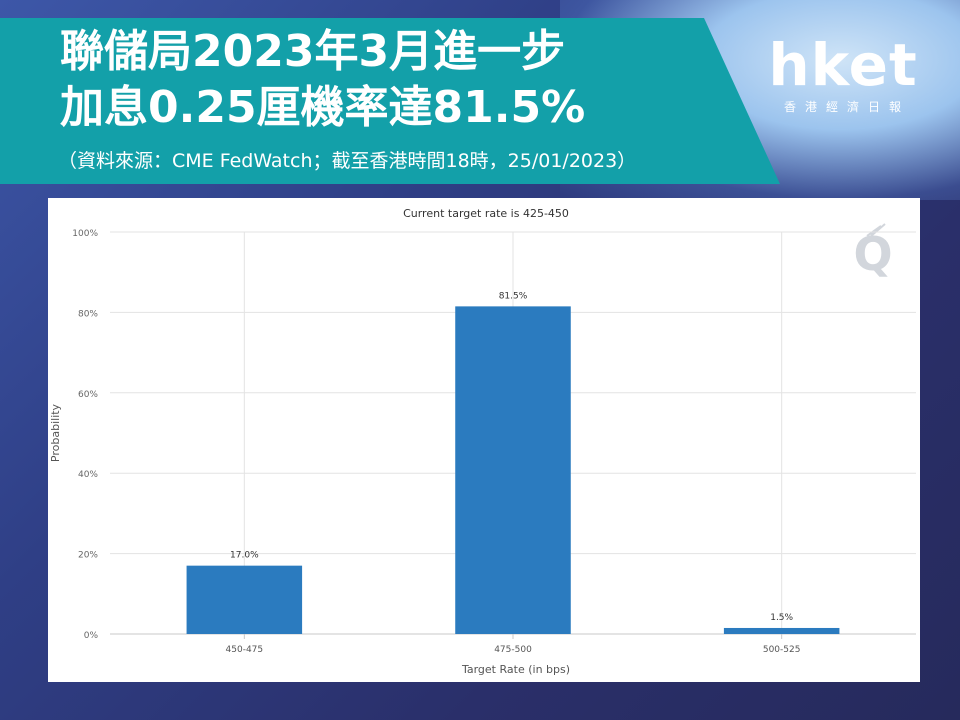 The image size is (960, 720). Describe the element at coordinates (313, 51) in the screenshot. I see `headline-line-1: 聯儲局2023年3月進一步` at that location.